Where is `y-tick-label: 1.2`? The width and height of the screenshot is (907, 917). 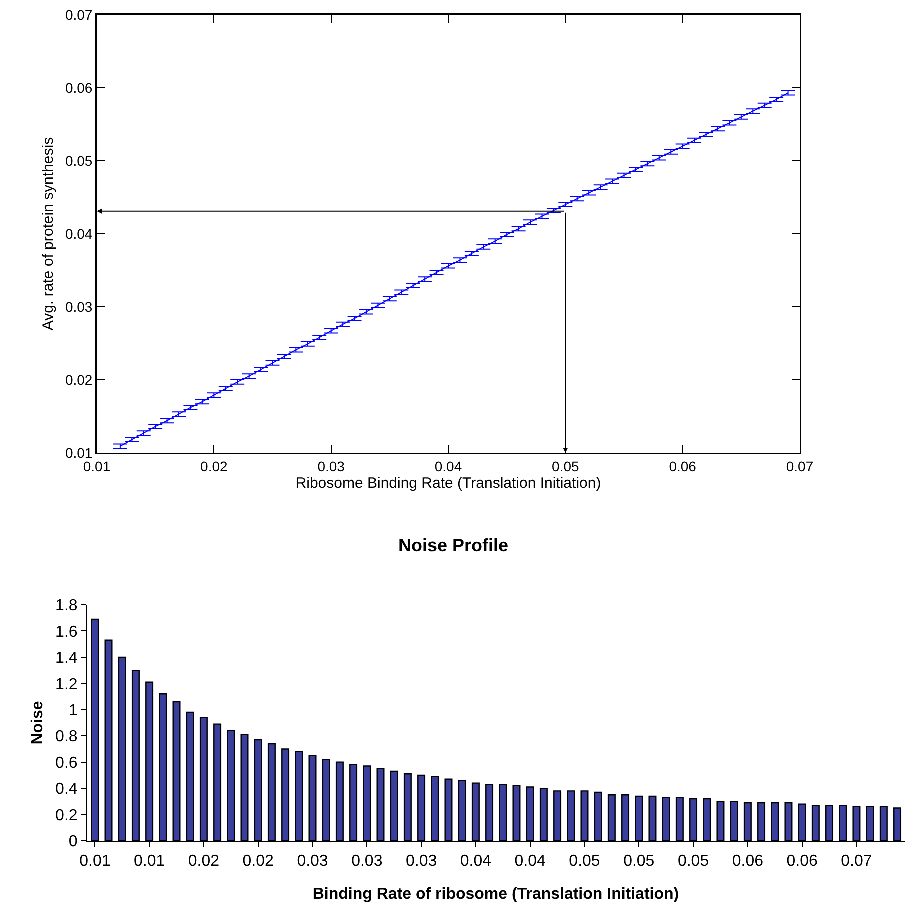 y-tick-label: 1.2 is located at coordinates (67, 685).